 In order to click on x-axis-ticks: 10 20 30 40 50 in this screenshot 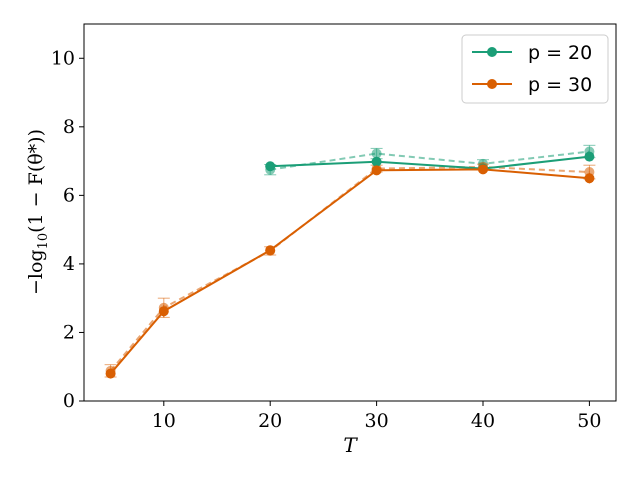, I will do `click(376, 416)`.